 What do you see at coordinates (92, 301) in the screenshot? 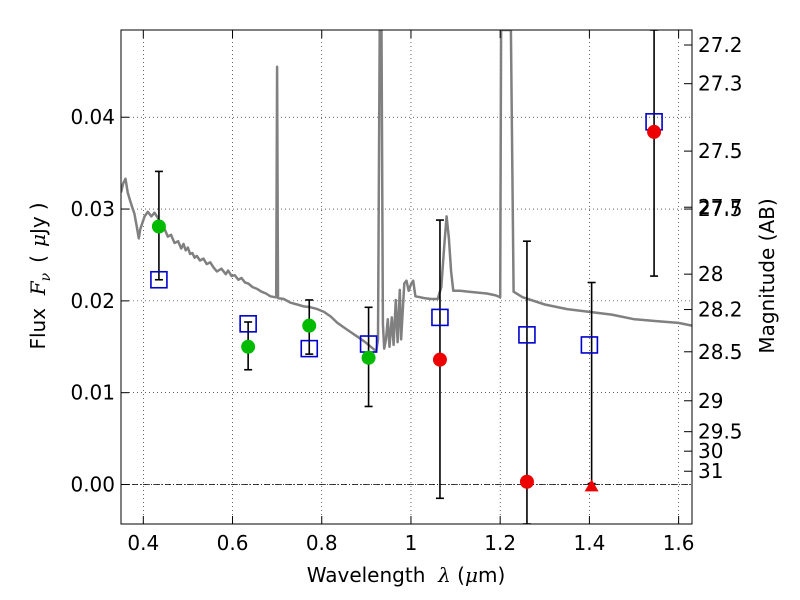
I see `y-tick-label: 0.02` at bounding box center [92, 301].